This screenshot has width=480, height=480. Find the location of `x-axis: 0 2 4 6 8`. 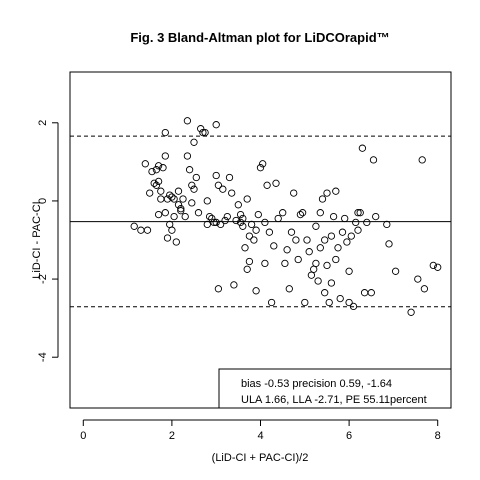

x-axis: 0 2 4 6 8 is located at coordinates (260, 430).